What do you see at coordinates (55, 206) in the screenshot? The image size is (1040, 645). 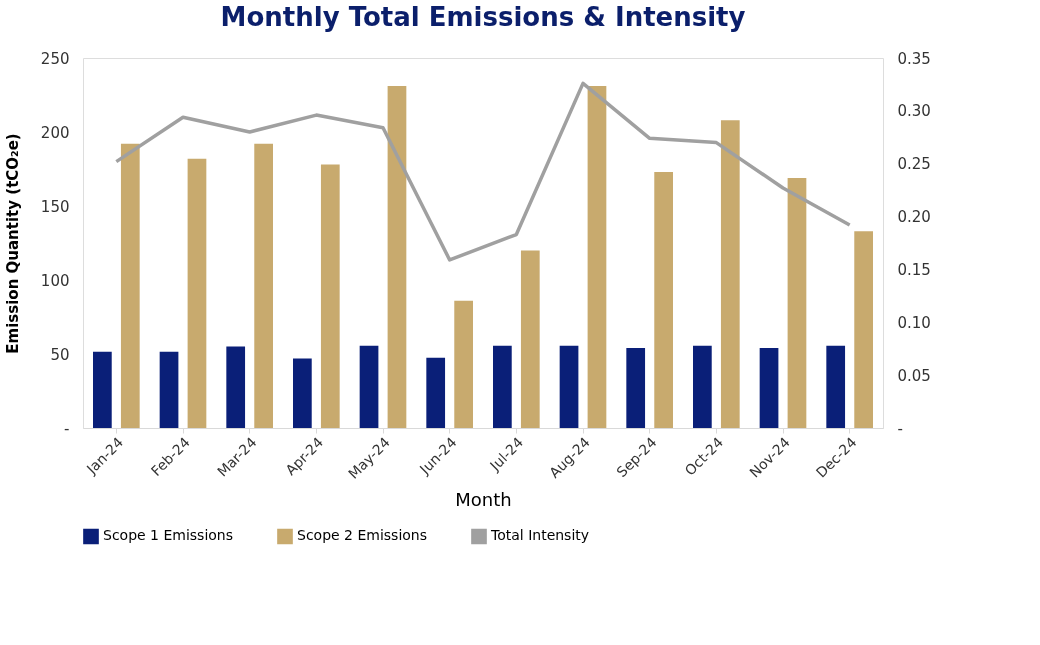 I see `y-tick-label: 150` at bounding box center [55, 206].